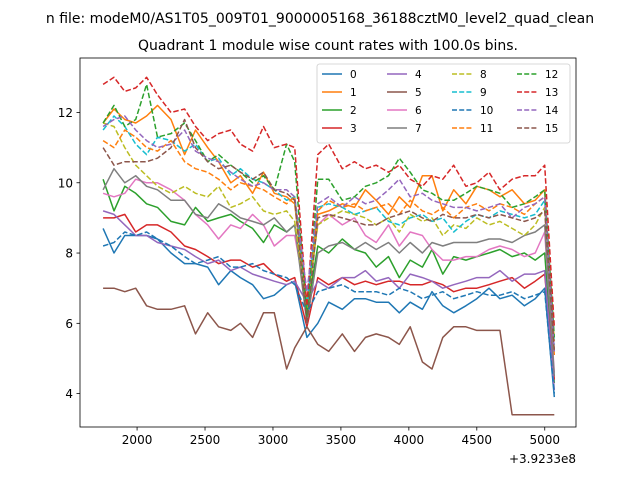  I want to click on x-tick-label: 5000, so click(544, 440).